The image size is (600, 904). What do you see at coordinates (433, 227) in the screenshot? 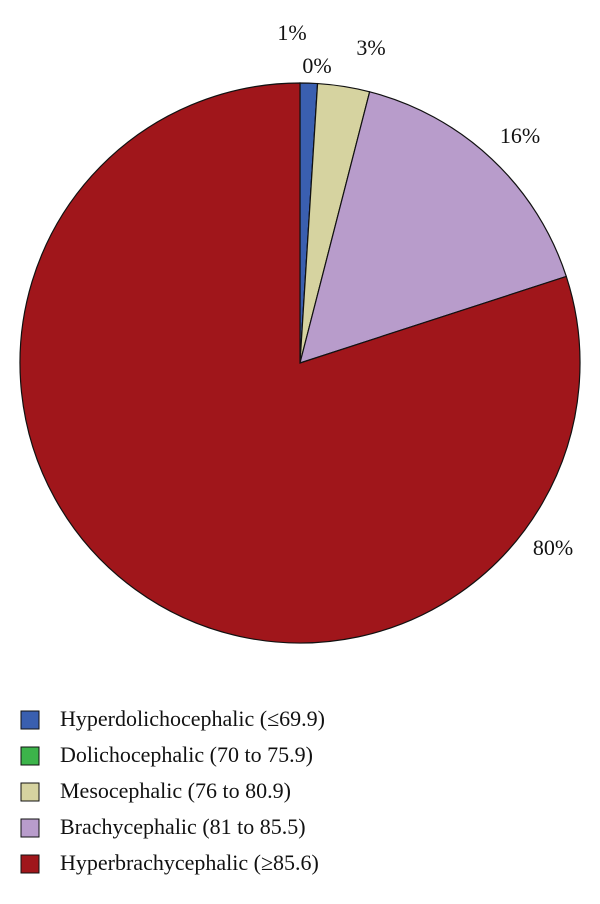
I see `pie-slice` at bounding box center [433, 227].